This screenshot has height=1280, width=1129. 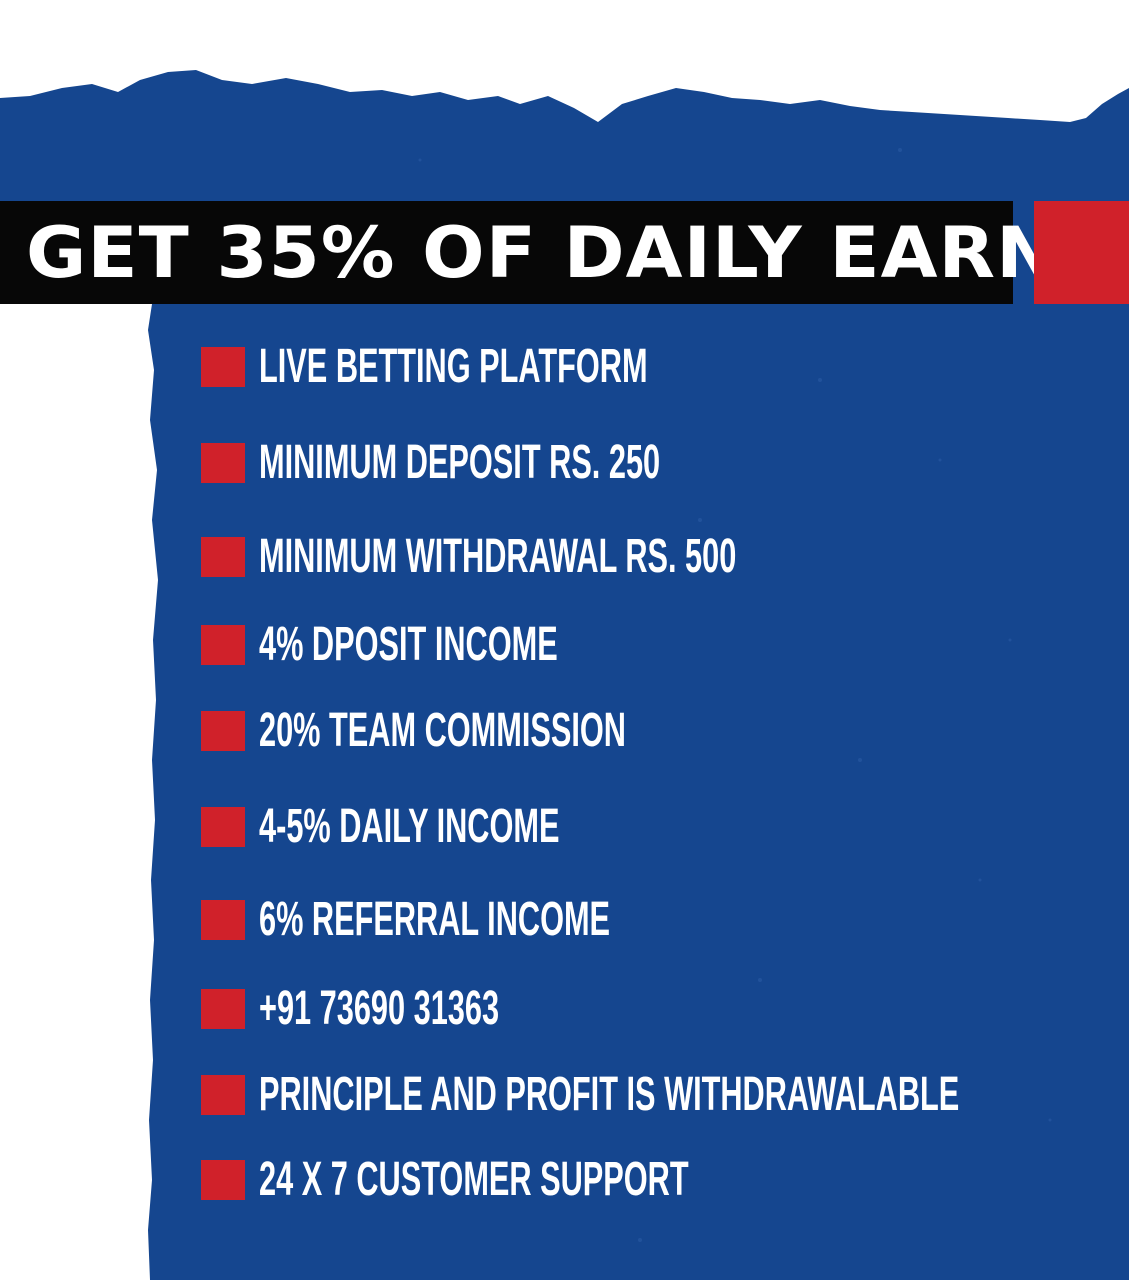 What do you see at coordinates (453, 366) in the screenshot?
I see `feature-label: LIVE BETTING PLATFORM` at bounding box center [453, 366].